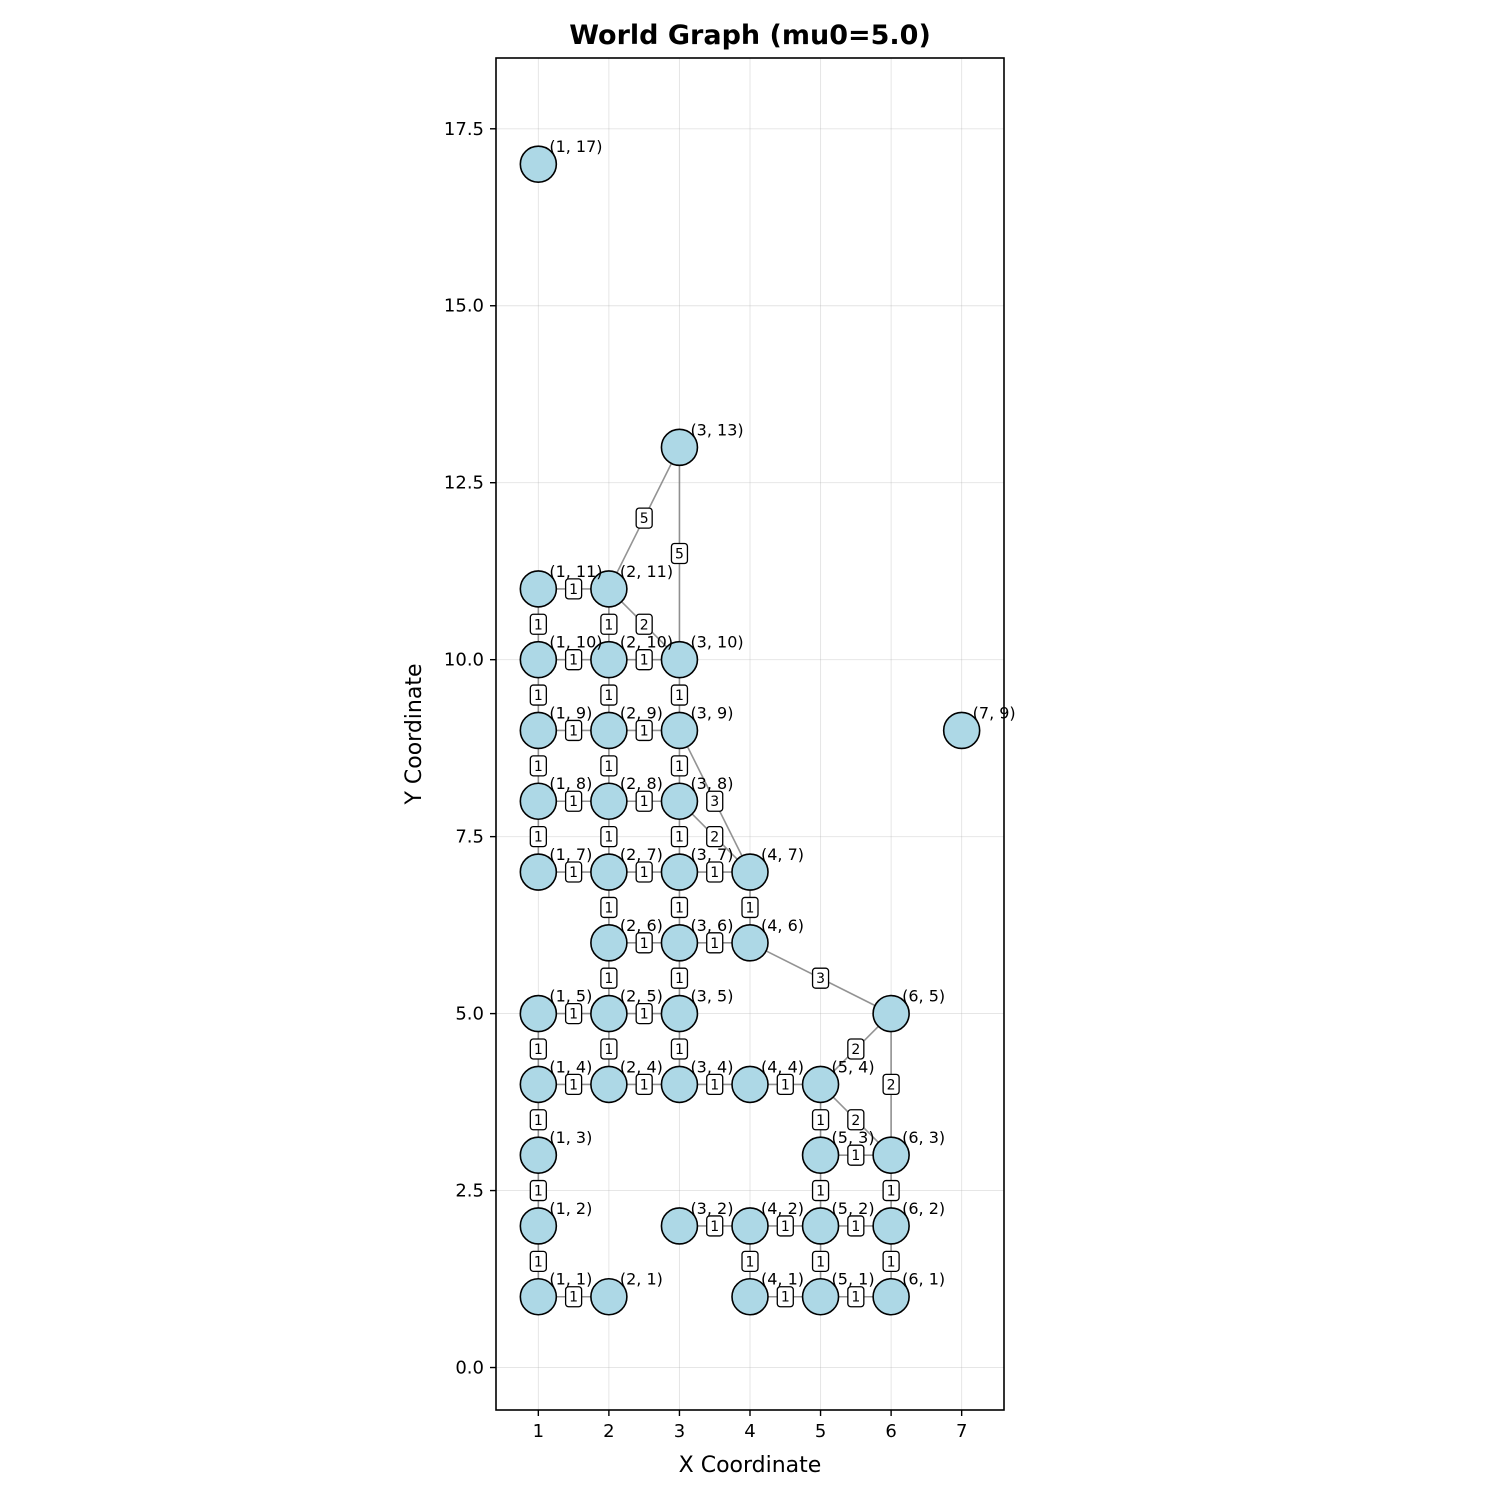 This screenshot has height=1500, width=1500. I want to click on x-axis-label: X Coordinate, so click(750, 1465).